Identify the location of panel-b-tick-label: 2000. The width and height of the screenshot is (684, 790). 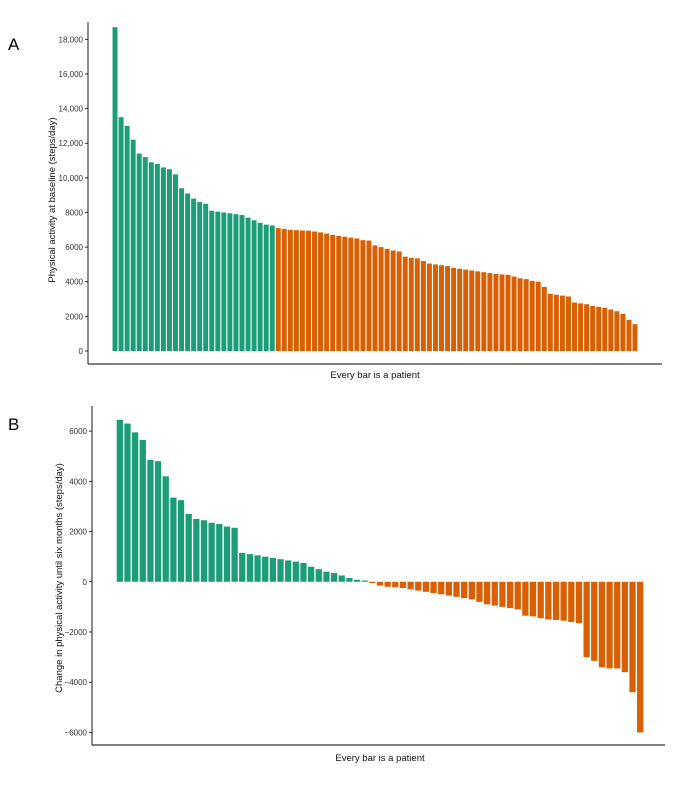
(78, 532).